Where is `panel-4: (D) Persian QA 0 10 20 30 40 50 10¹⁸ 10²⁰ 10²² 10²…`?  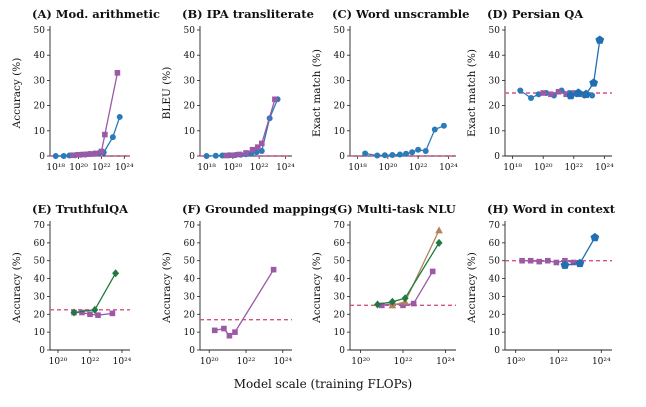 panel-4: (D) Persian QA 0 10 20 30 40 50 10¹⁸ 10²⁰ 10²² 10²… is located at coordinates (540, 90).